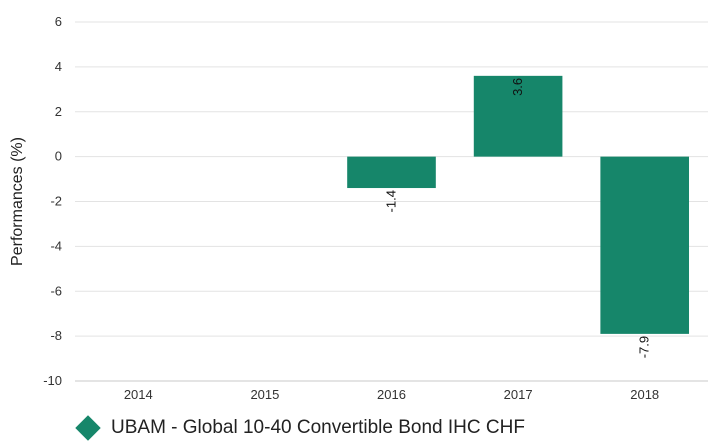 The width and height of the screenshot is (709, 441). What do you see at coordinates (138, 394) in the screenshot?
I see `x-tick-label: 2014` at bounding box center [138, 394].